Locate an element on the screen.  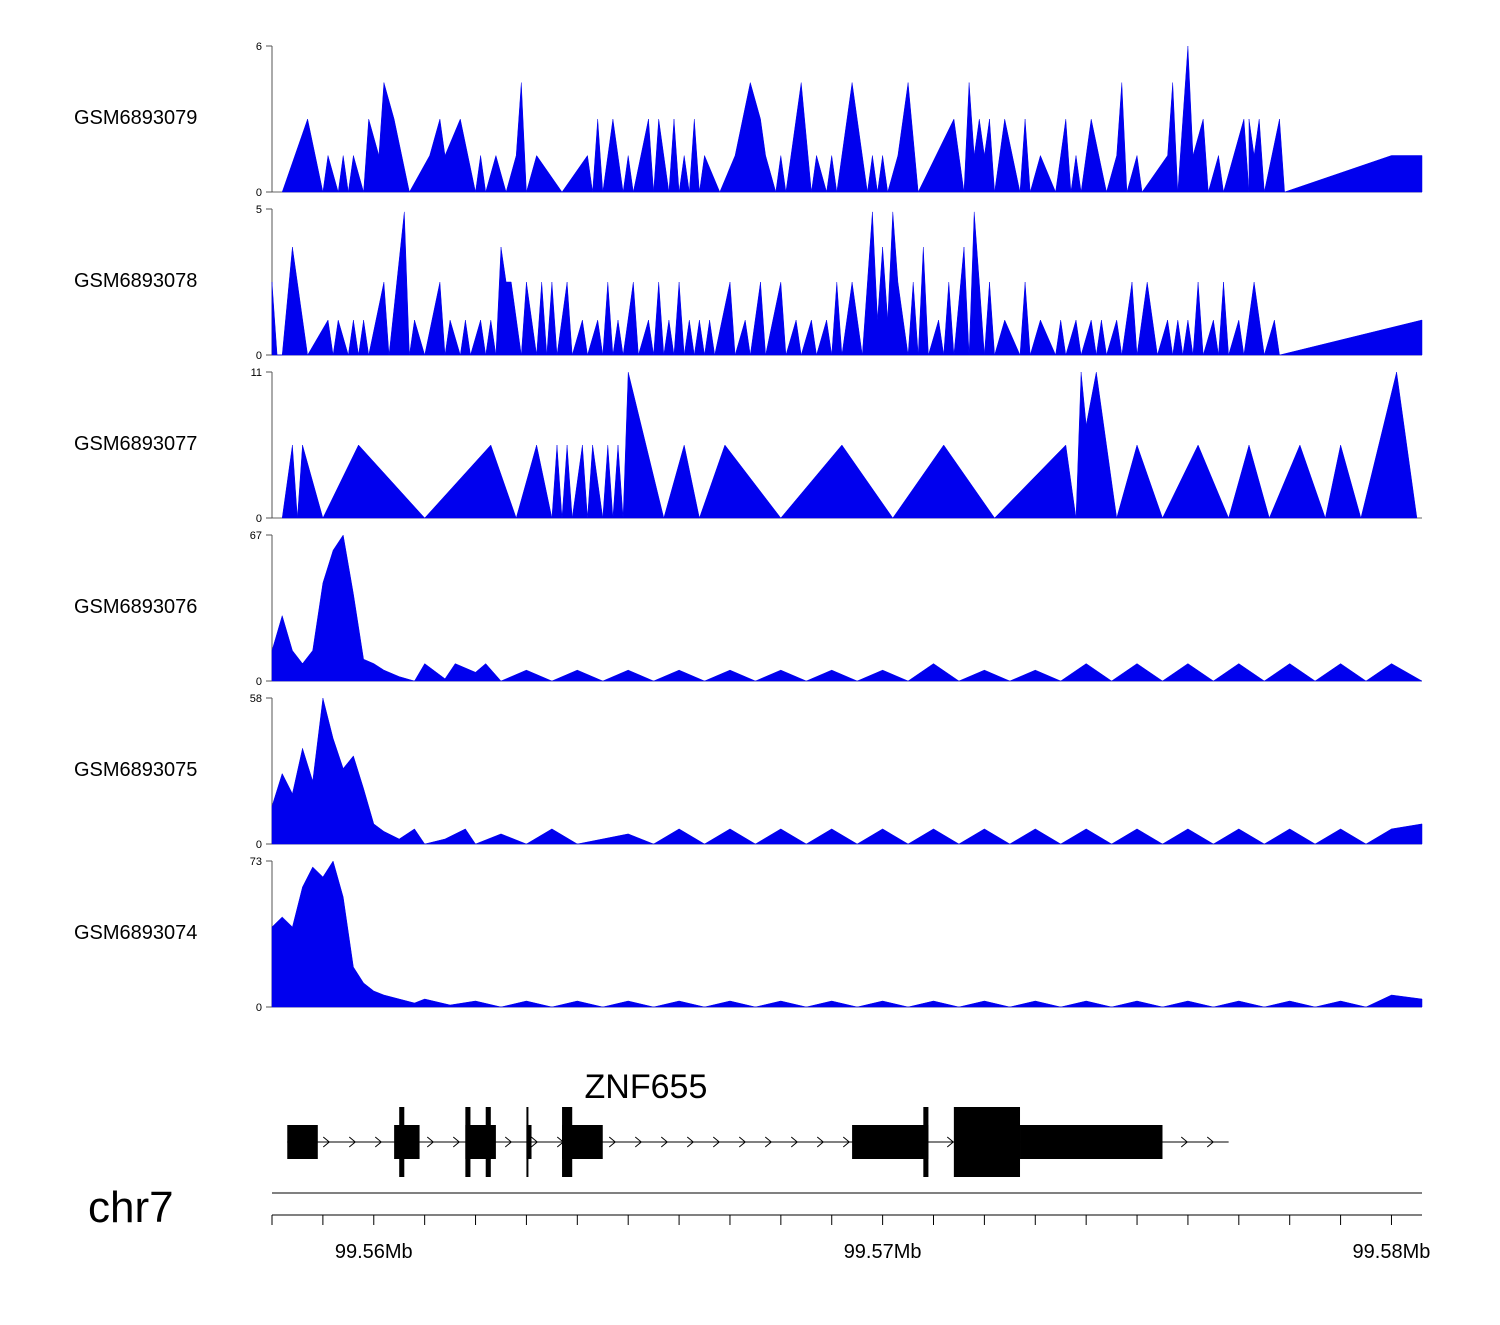
track-label: GSM6893077 is located at coordinates (135, 444).